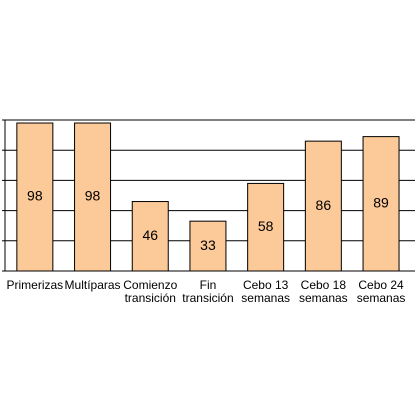 The width and height of the screenshot is (415, 414). I want to click on value-label: 46, so click(150, 235).